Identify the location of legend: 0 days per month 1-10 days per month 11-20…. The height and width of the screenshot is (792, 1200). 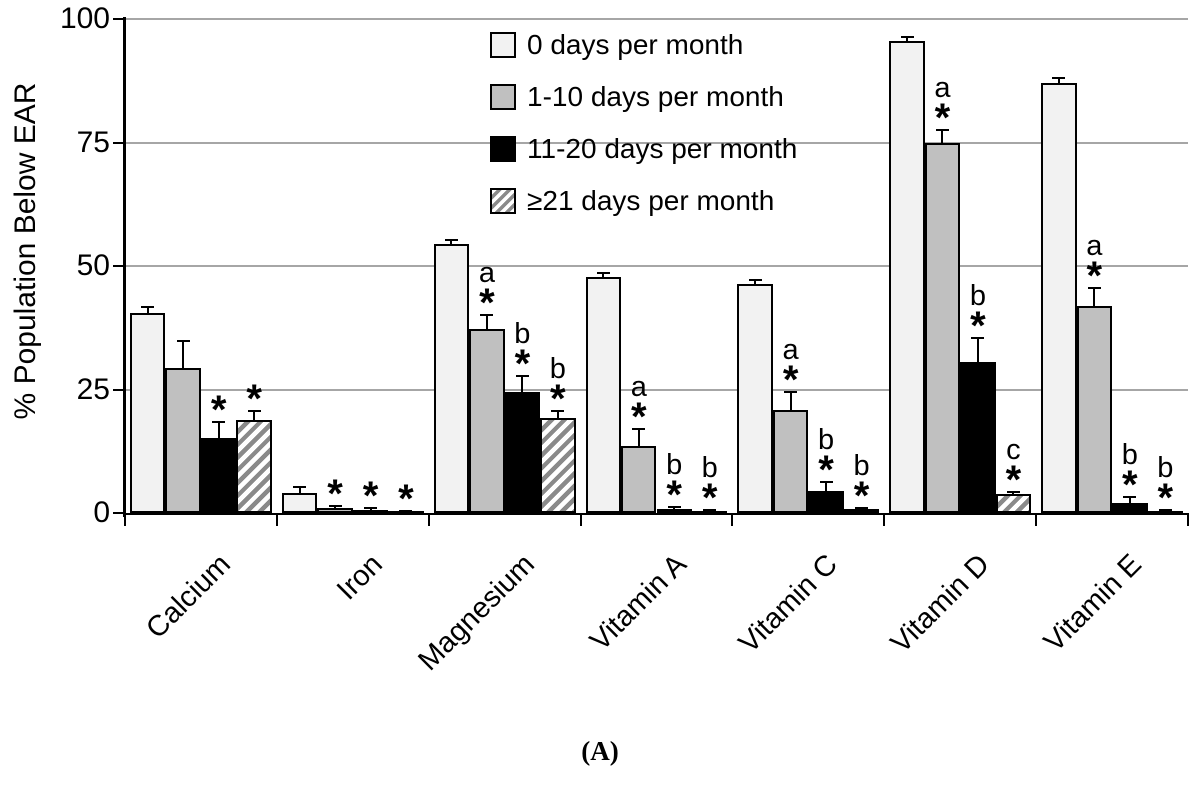
(643, 132).